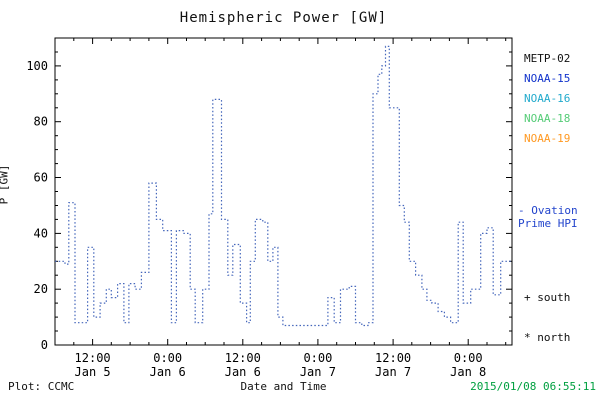  I want to click on svg-text: 20, so click(41, 289).